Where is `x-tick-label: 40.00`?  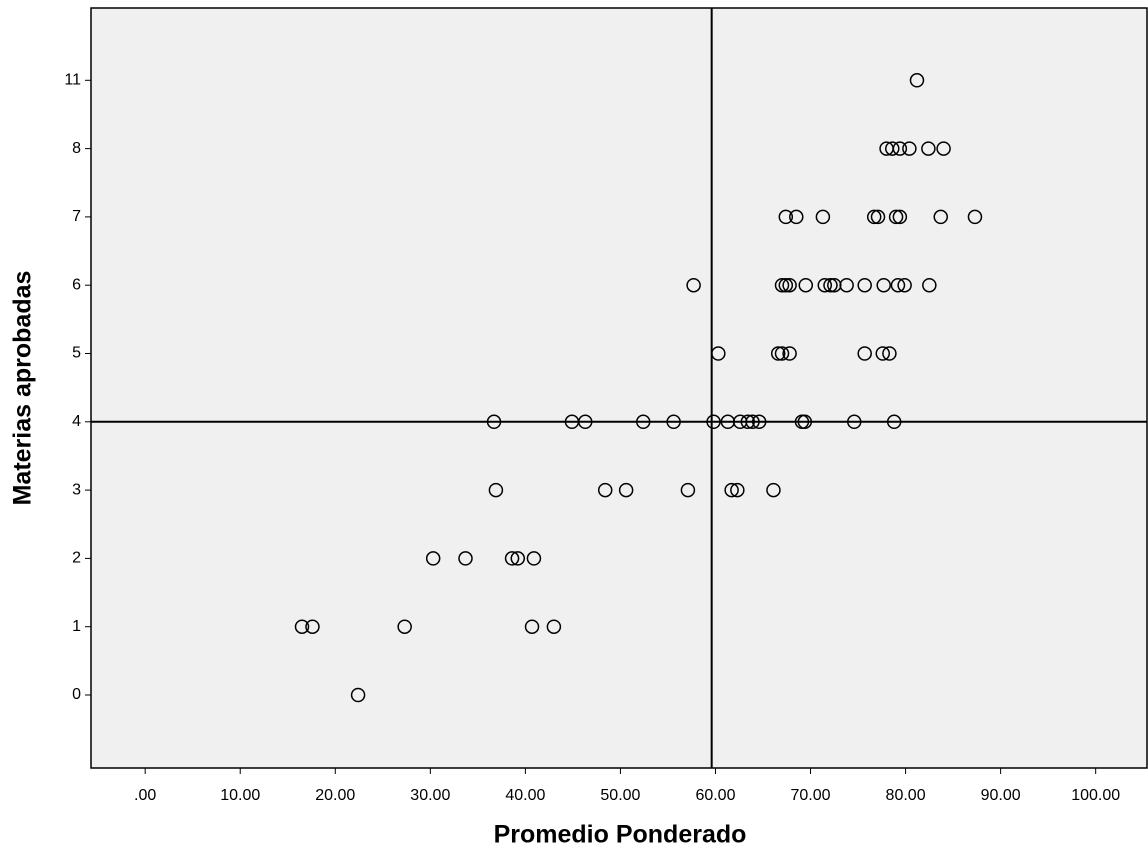 x-tick-label: 40.00 is located at coordinates (525, 795).